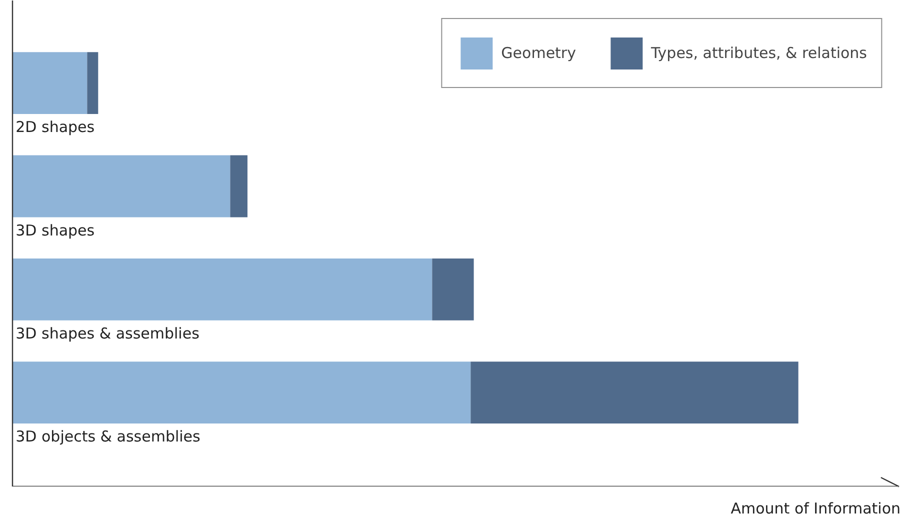 This screenshot has width=903, height=522. Describe the element at coordinates (55, 127) in the screenshot. I see `y-tick-label: 2D shapes` at that location.